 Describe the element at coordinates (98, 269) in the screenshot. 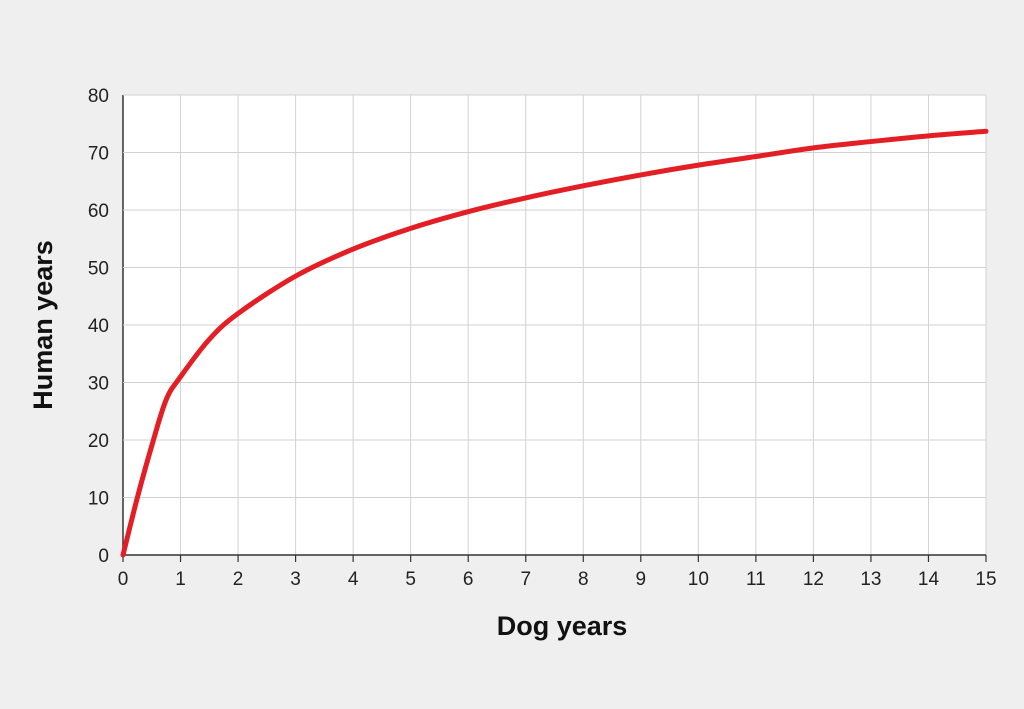

I see `y-tick-label: 50` at that location.